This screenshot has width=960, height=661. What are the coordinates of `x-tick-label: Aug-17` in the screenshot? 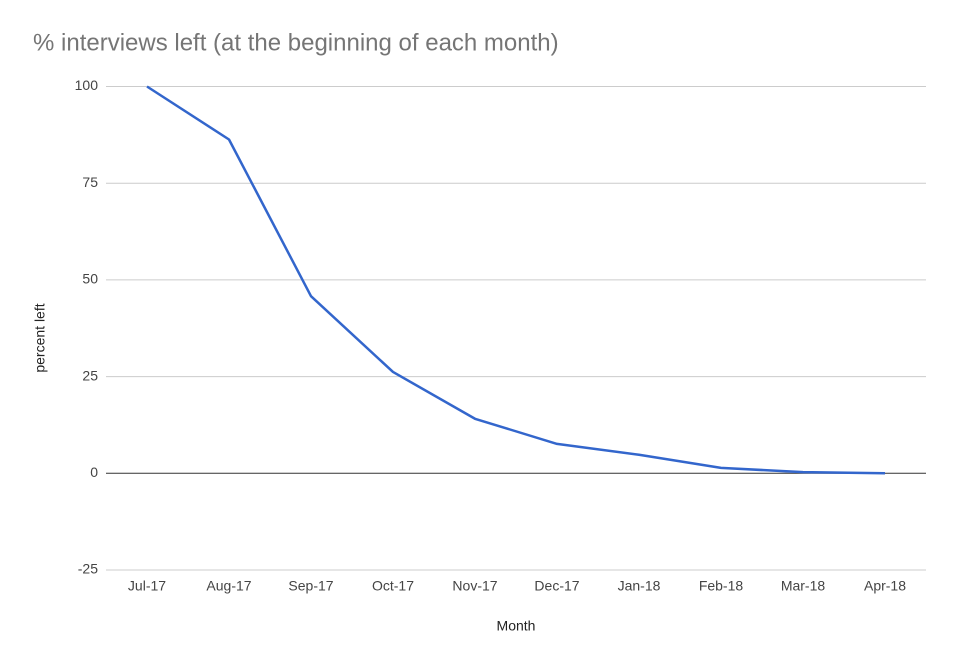 It's located at (228, 586).